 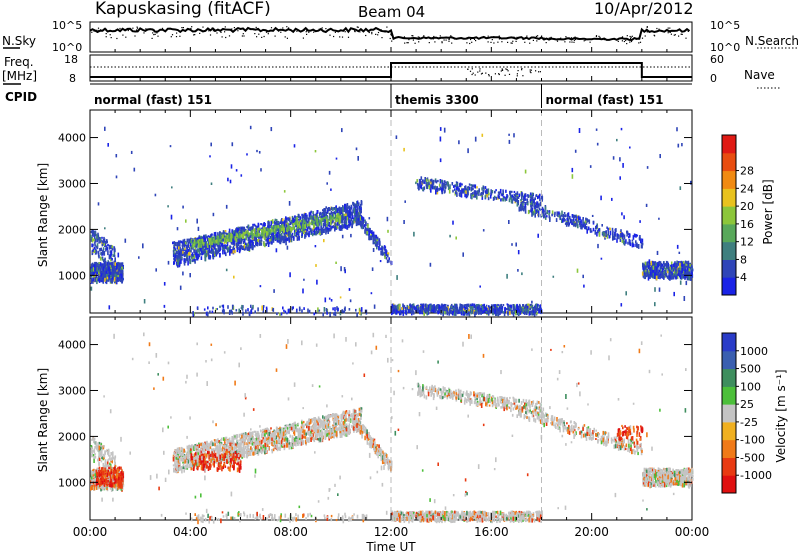 I want to click on beam-title: Beam 04, so click(x=391, y=12).